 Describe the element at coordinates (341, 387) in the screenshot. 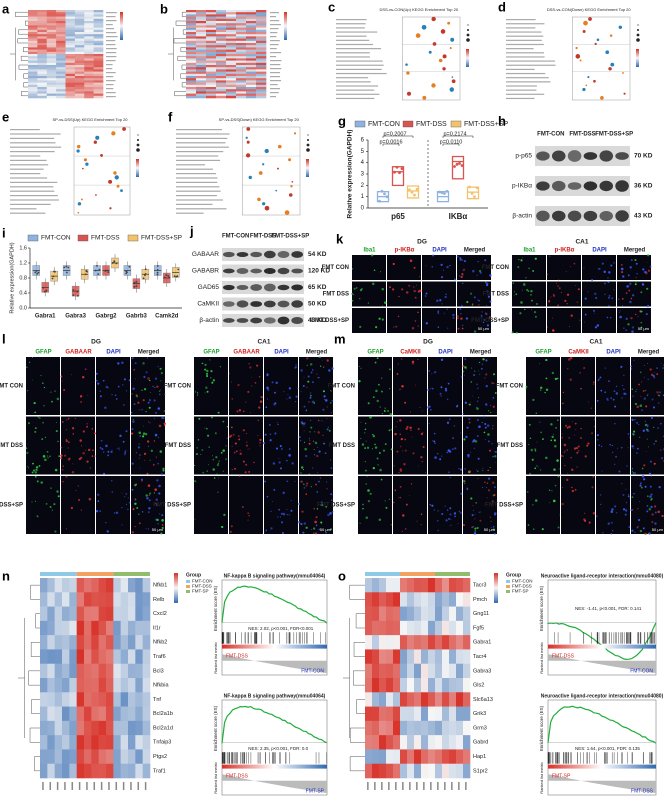

I see `row-label: FMT CON` at that location.